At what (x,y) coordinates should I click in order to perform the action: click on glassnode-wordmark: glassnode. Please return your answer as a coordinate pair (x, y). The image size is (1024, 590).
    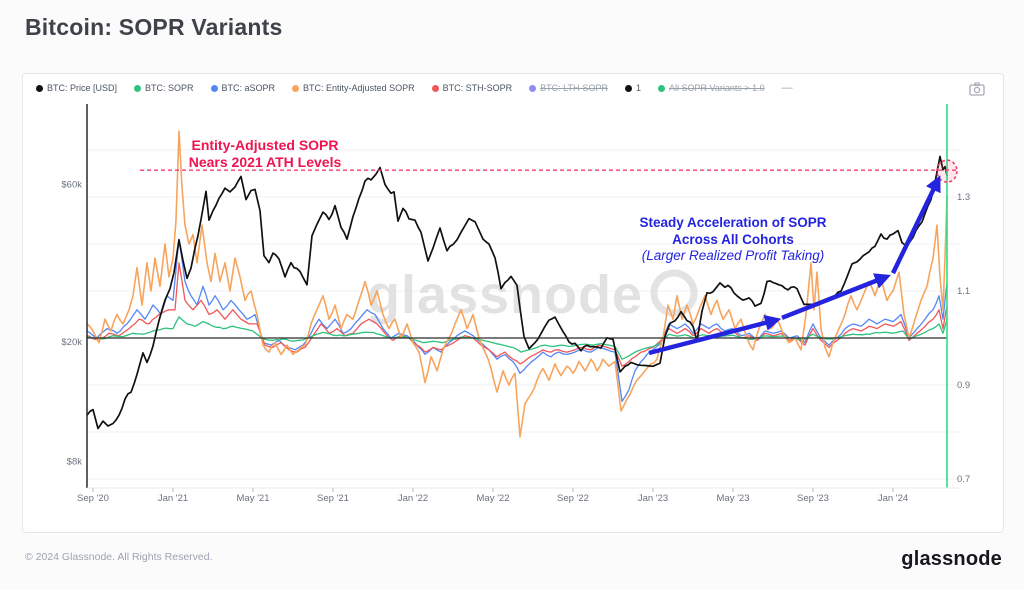
    Looking at the image, I should click on (951, 559).